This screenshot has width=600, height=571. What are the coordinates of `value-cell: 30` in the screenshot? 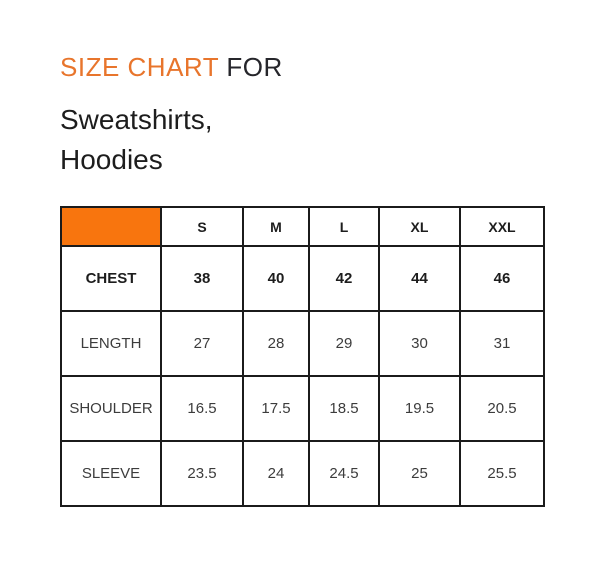 It's located at (419, 343).